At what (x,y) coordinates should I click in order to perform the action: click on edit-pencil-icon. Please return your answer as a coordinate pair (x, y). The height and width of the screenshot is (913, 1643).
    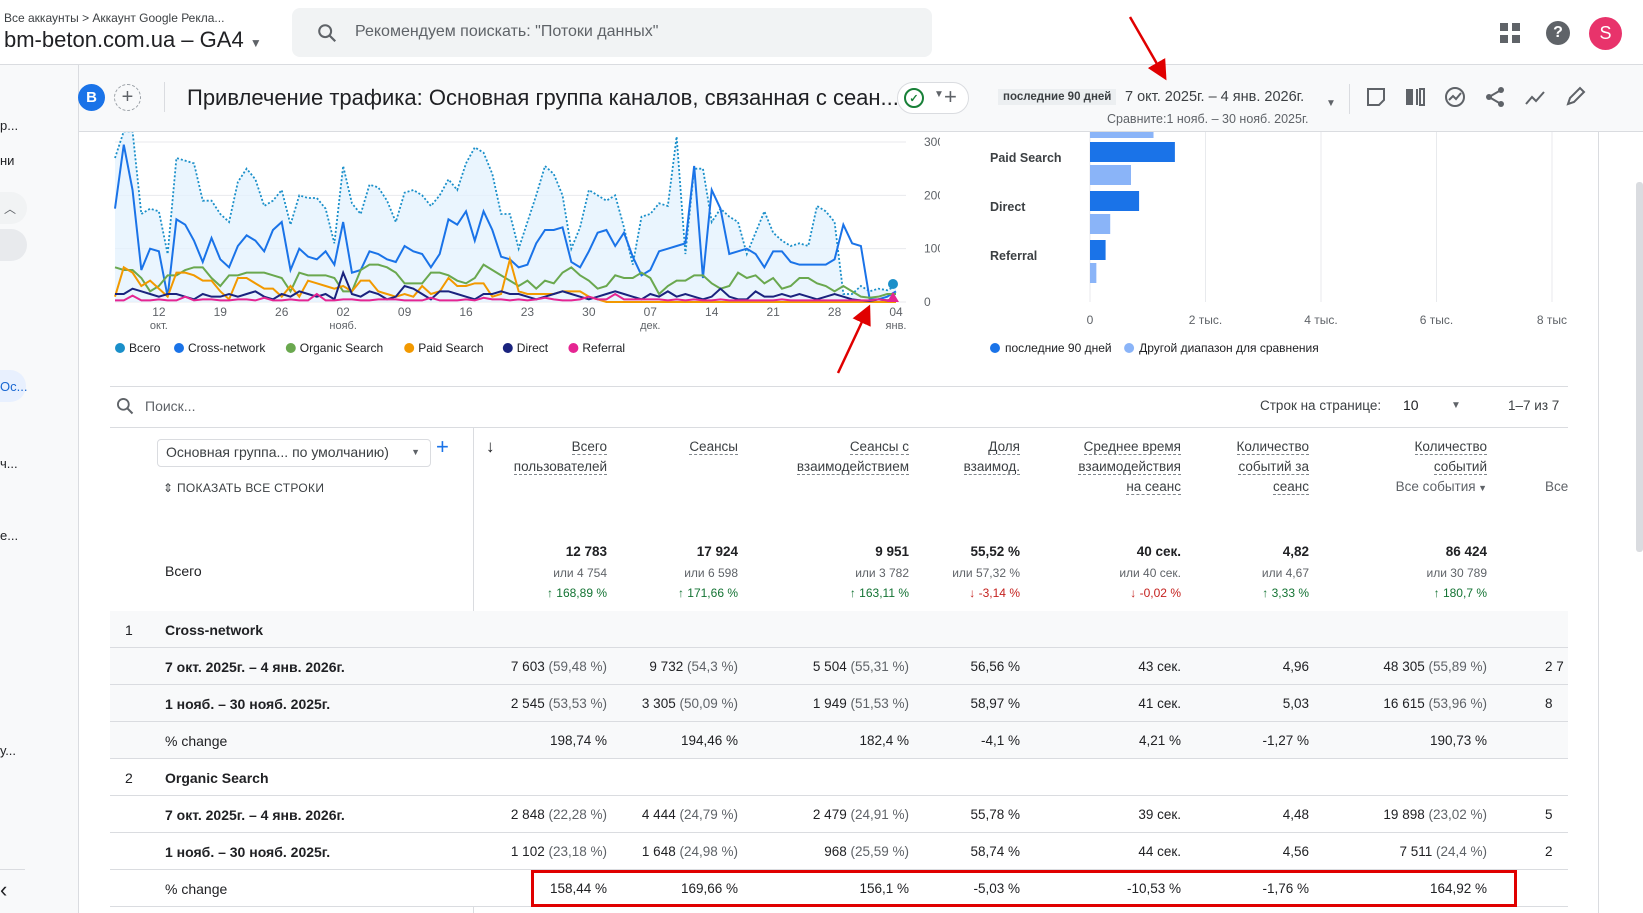
    Looking at the image, I should click on (1575, 97).